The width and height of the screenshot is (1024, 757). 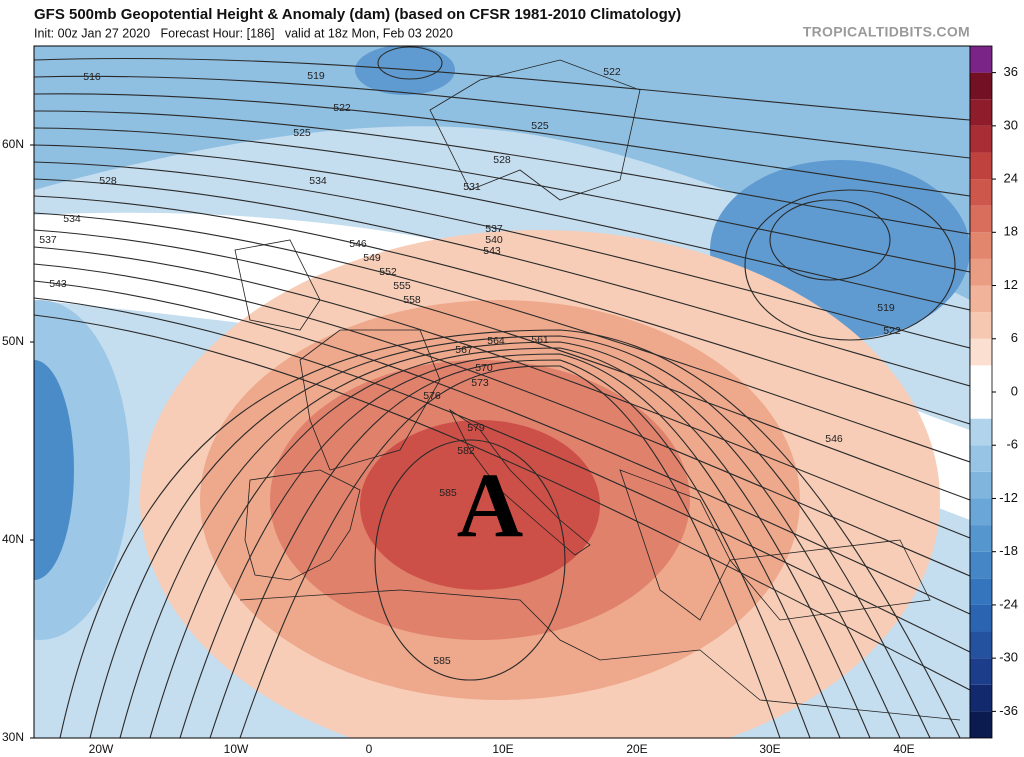 I want to click on contour-label: 540, so click(x=494, y=240).